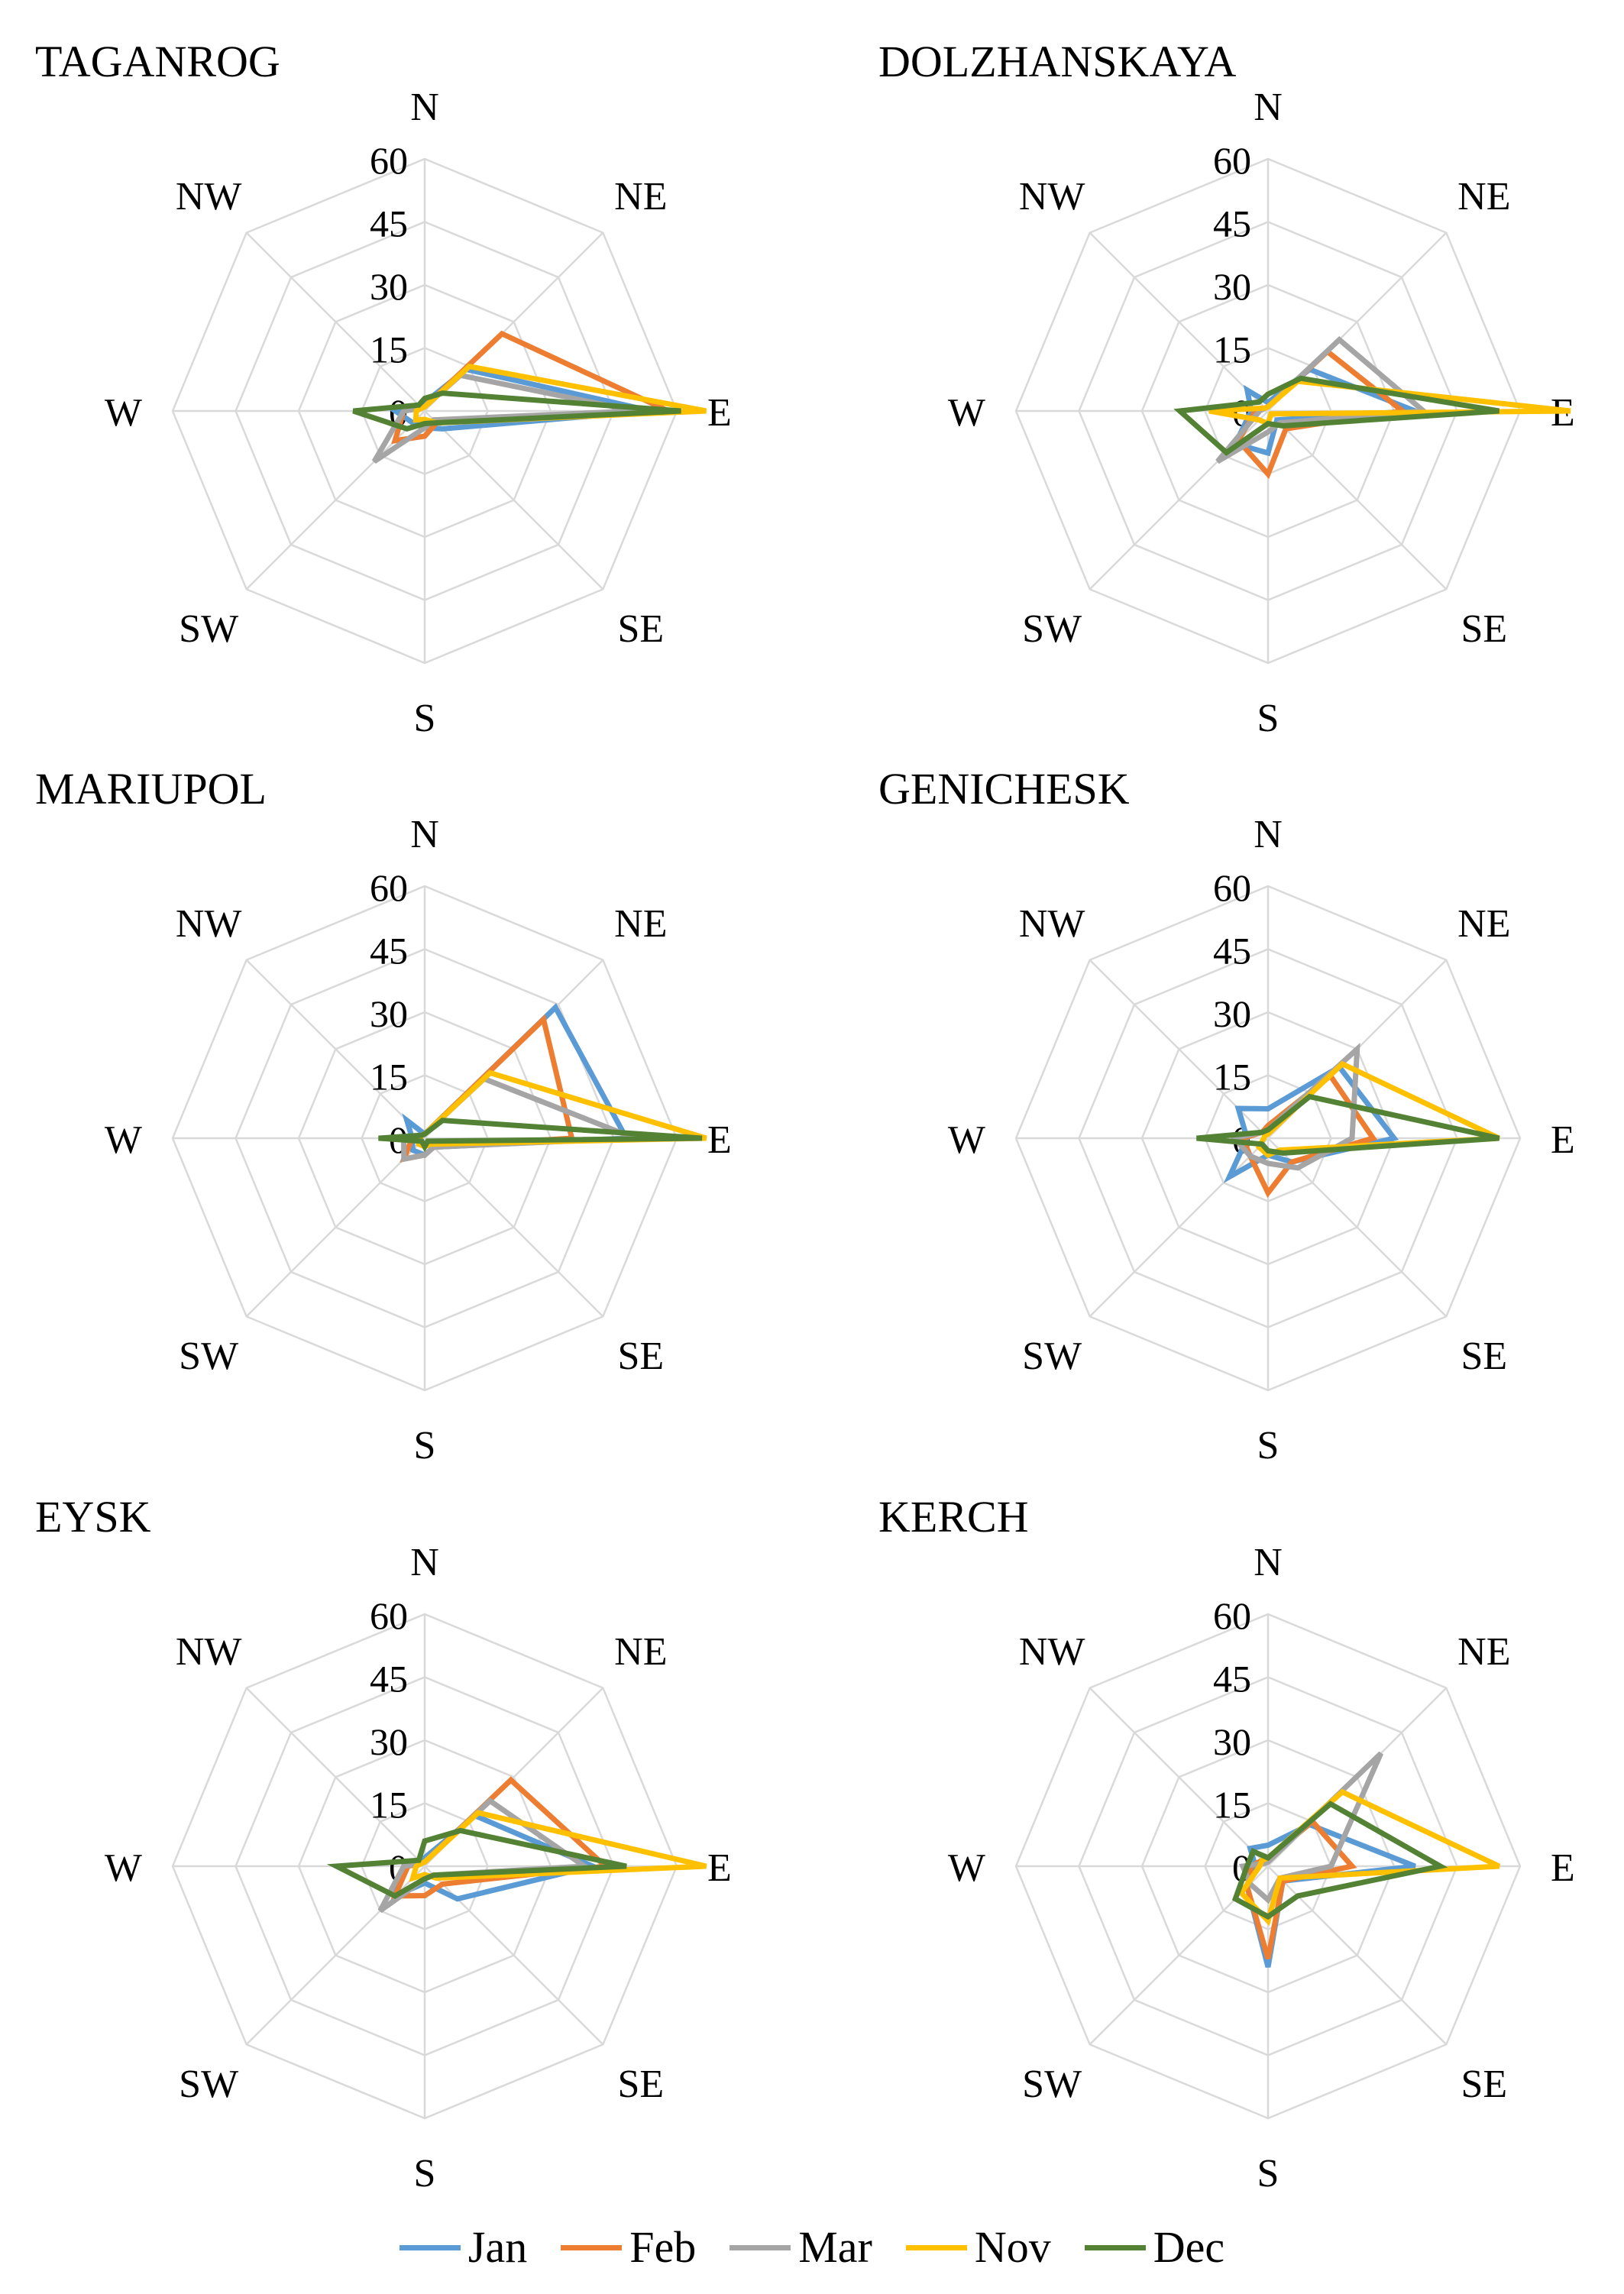 The image size is (1624, 2294). I want to click on legend-swatch-jan, so click(430, 2247).